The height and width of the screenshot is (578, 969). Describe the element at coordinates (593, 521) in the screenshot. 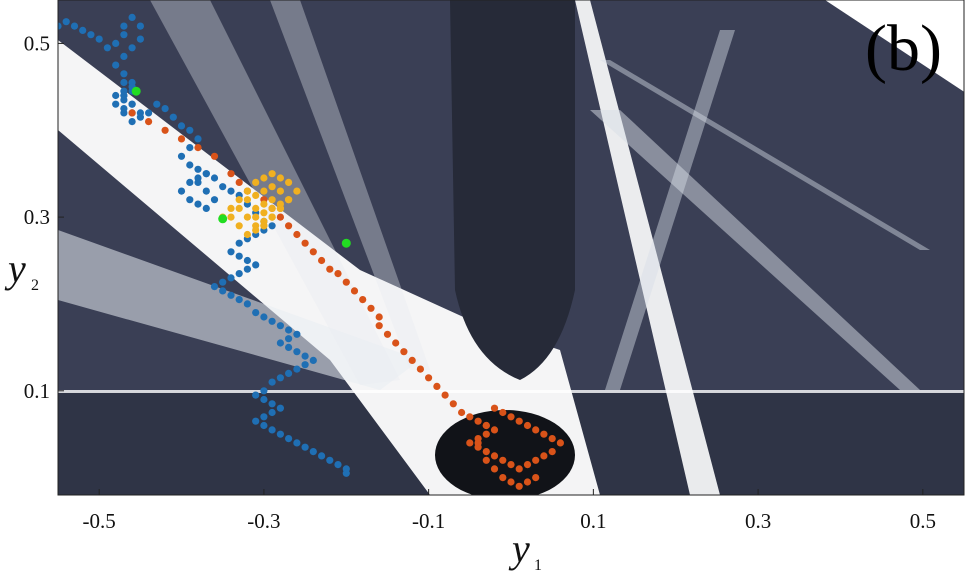

I see `x-tick-label: 0.1` at that location.